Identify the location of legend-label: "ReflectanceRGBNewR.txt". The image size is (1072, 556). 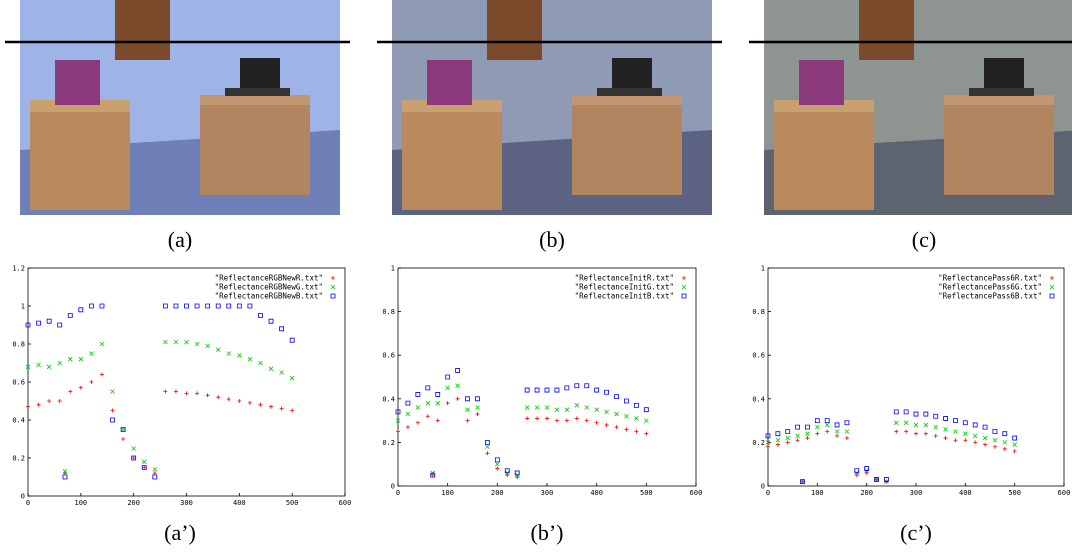
(269, 278).